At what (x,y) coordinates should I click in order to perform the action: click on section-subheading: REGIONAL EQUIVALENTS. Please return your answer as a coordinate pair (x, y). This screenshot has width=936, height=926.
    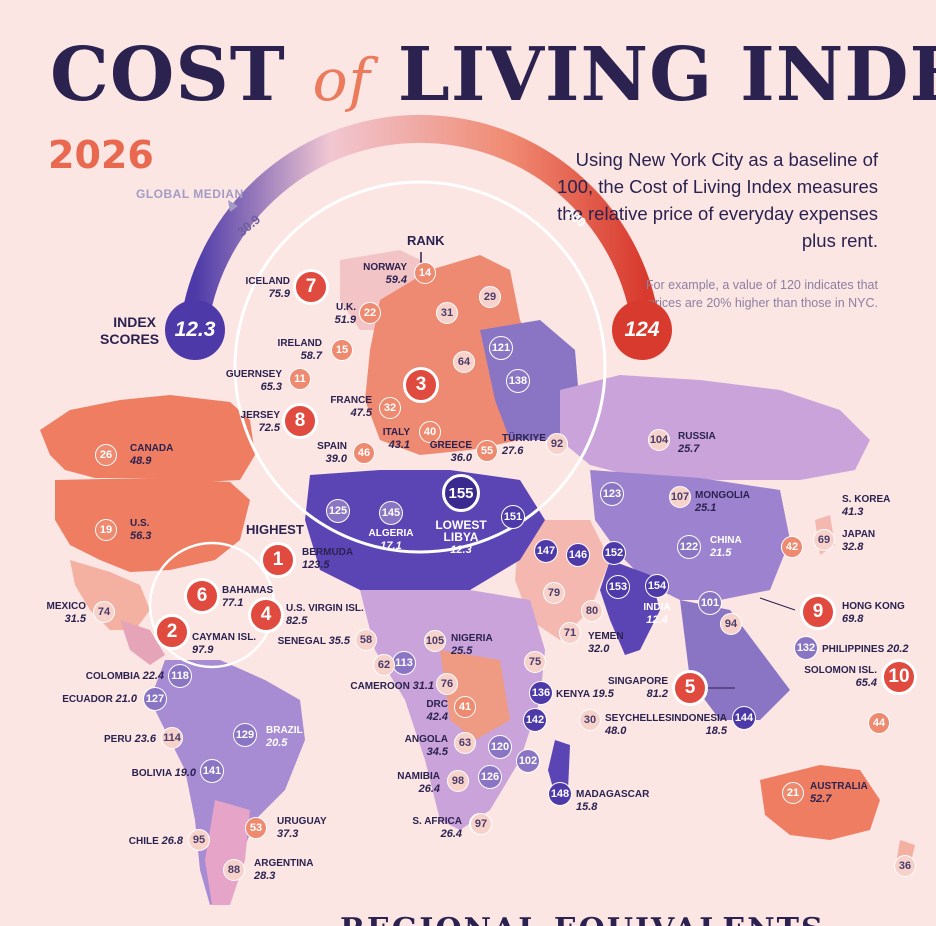
    Looking at the image, I should click on (582, 919).